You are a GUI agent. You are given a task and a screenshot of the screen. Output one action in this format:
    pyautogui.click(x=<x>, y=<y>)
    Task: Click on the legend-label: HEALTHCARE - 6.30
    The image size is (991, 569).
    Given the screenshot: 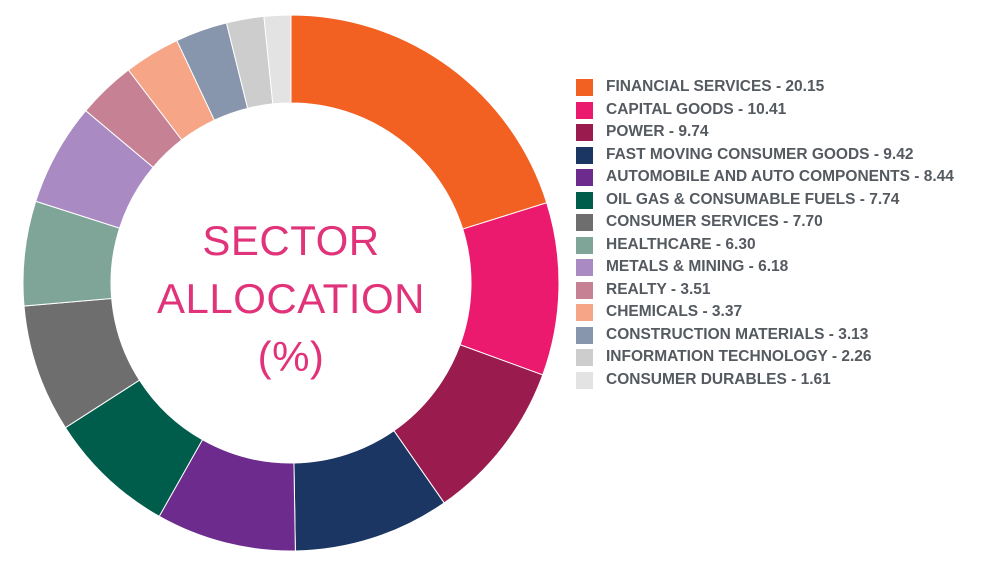 What is the action you would take?
    pyautogui.click(x=681, y=244)
    